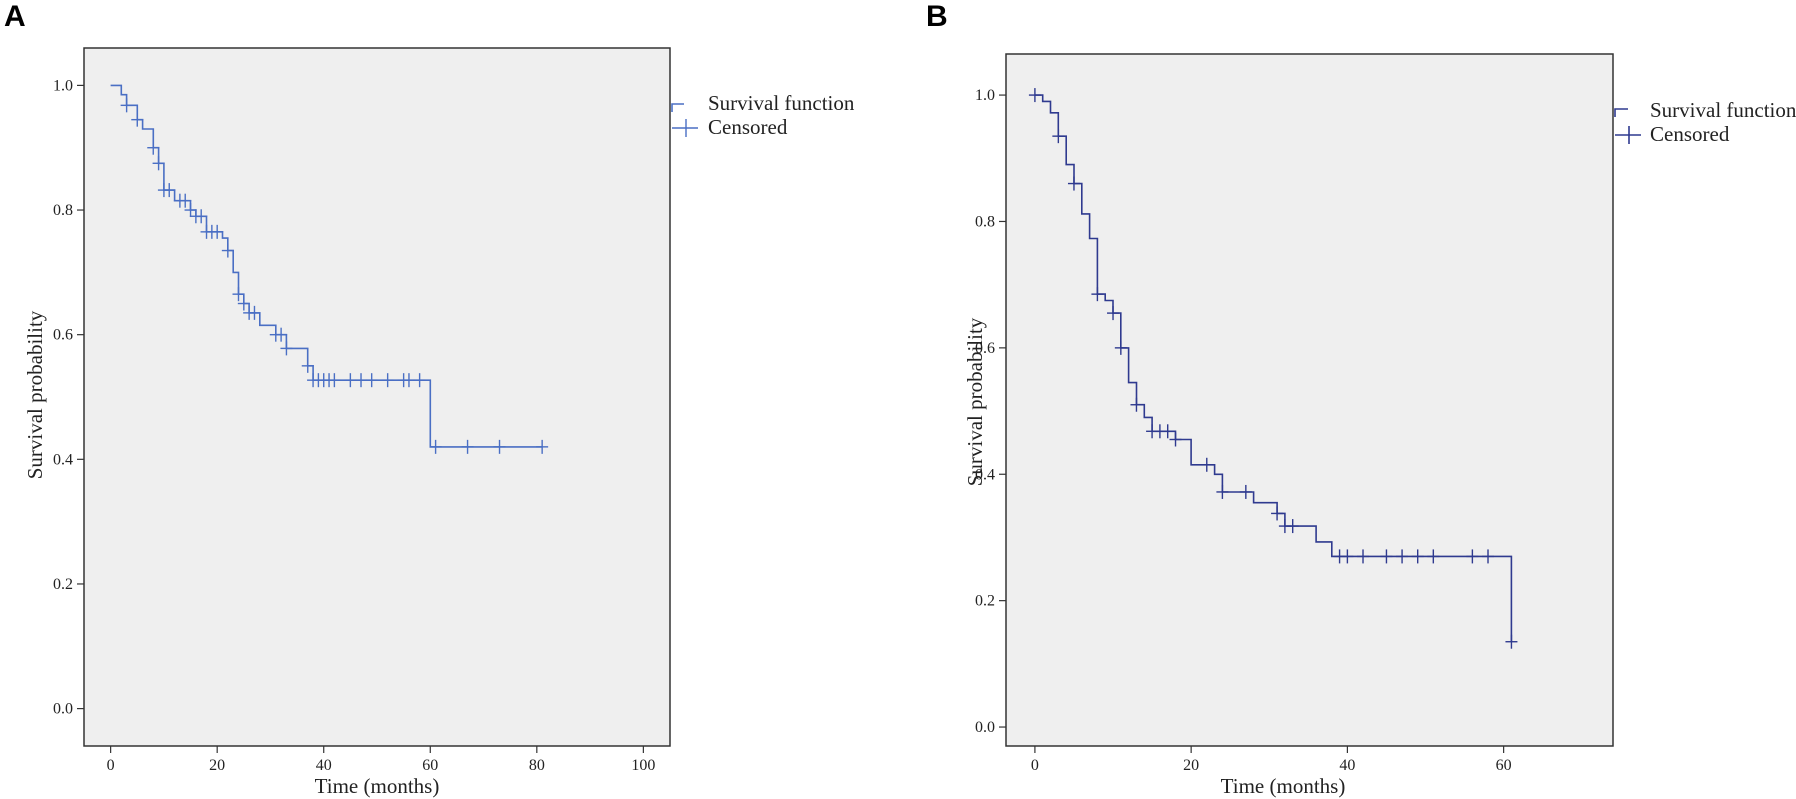 This screenshot has height=799, width=1796. I want to click on panel-a-y-tick-label: 0.4, so click(63, 459).